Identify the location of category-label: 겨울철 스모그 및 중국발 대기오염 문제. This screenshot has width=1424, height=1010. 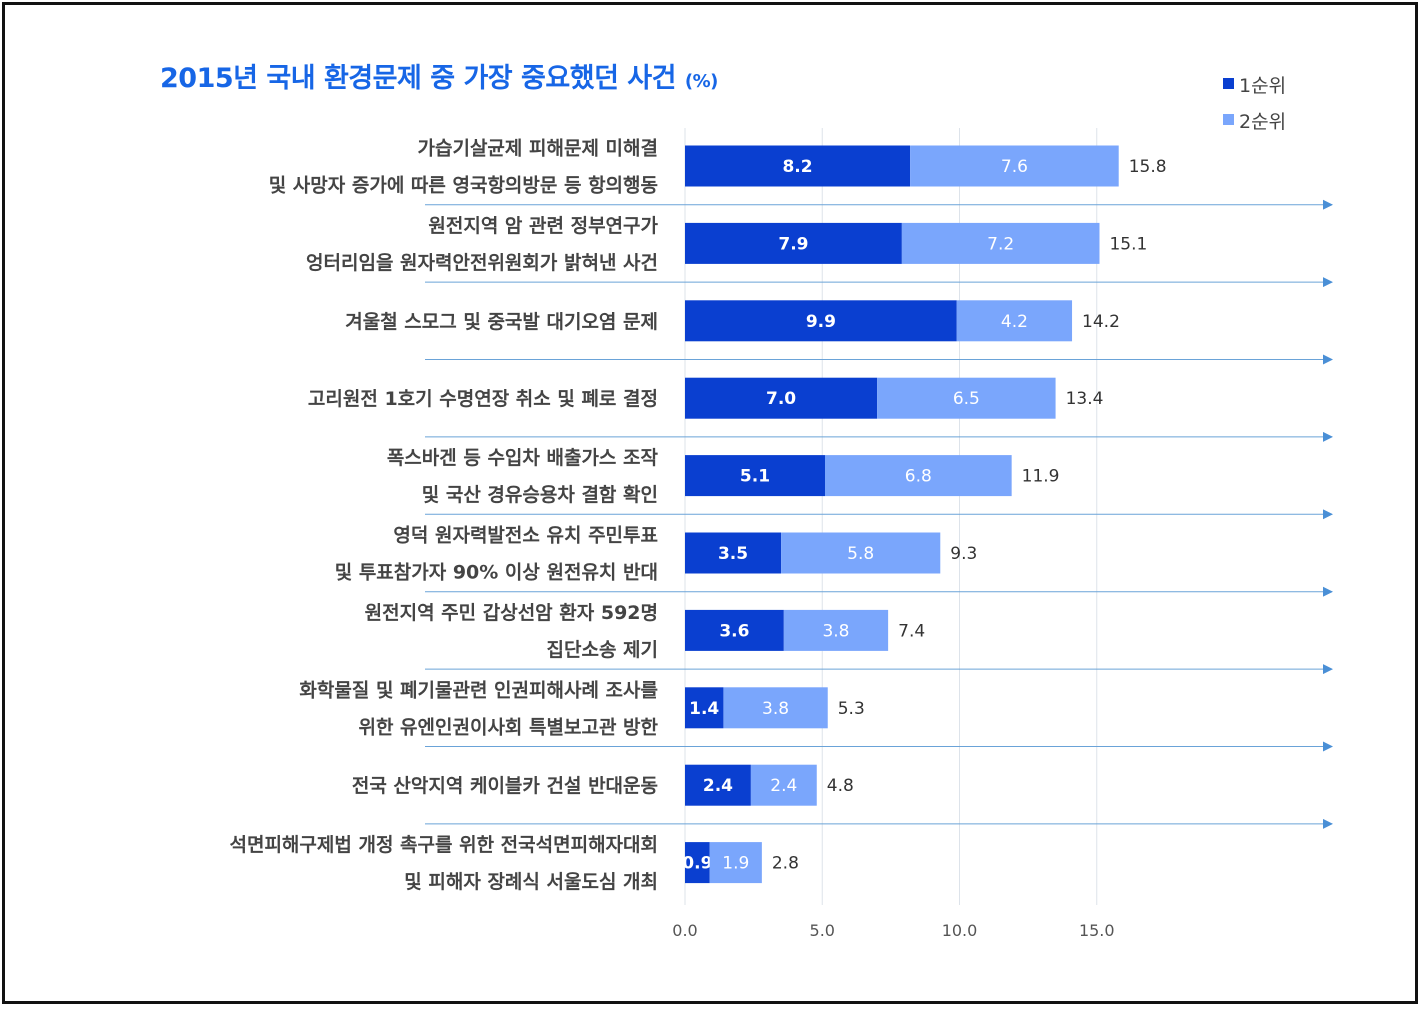
(501, 322).